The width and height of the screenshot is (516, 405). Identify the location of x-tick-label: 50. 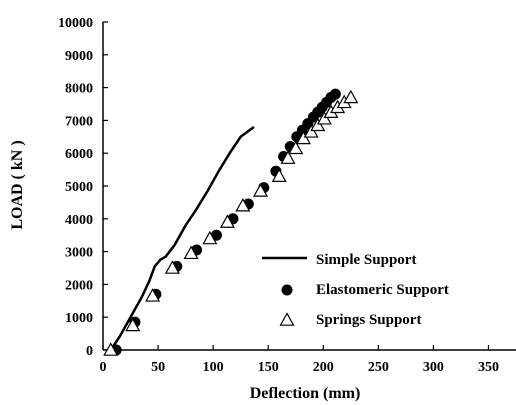
(158, 367).